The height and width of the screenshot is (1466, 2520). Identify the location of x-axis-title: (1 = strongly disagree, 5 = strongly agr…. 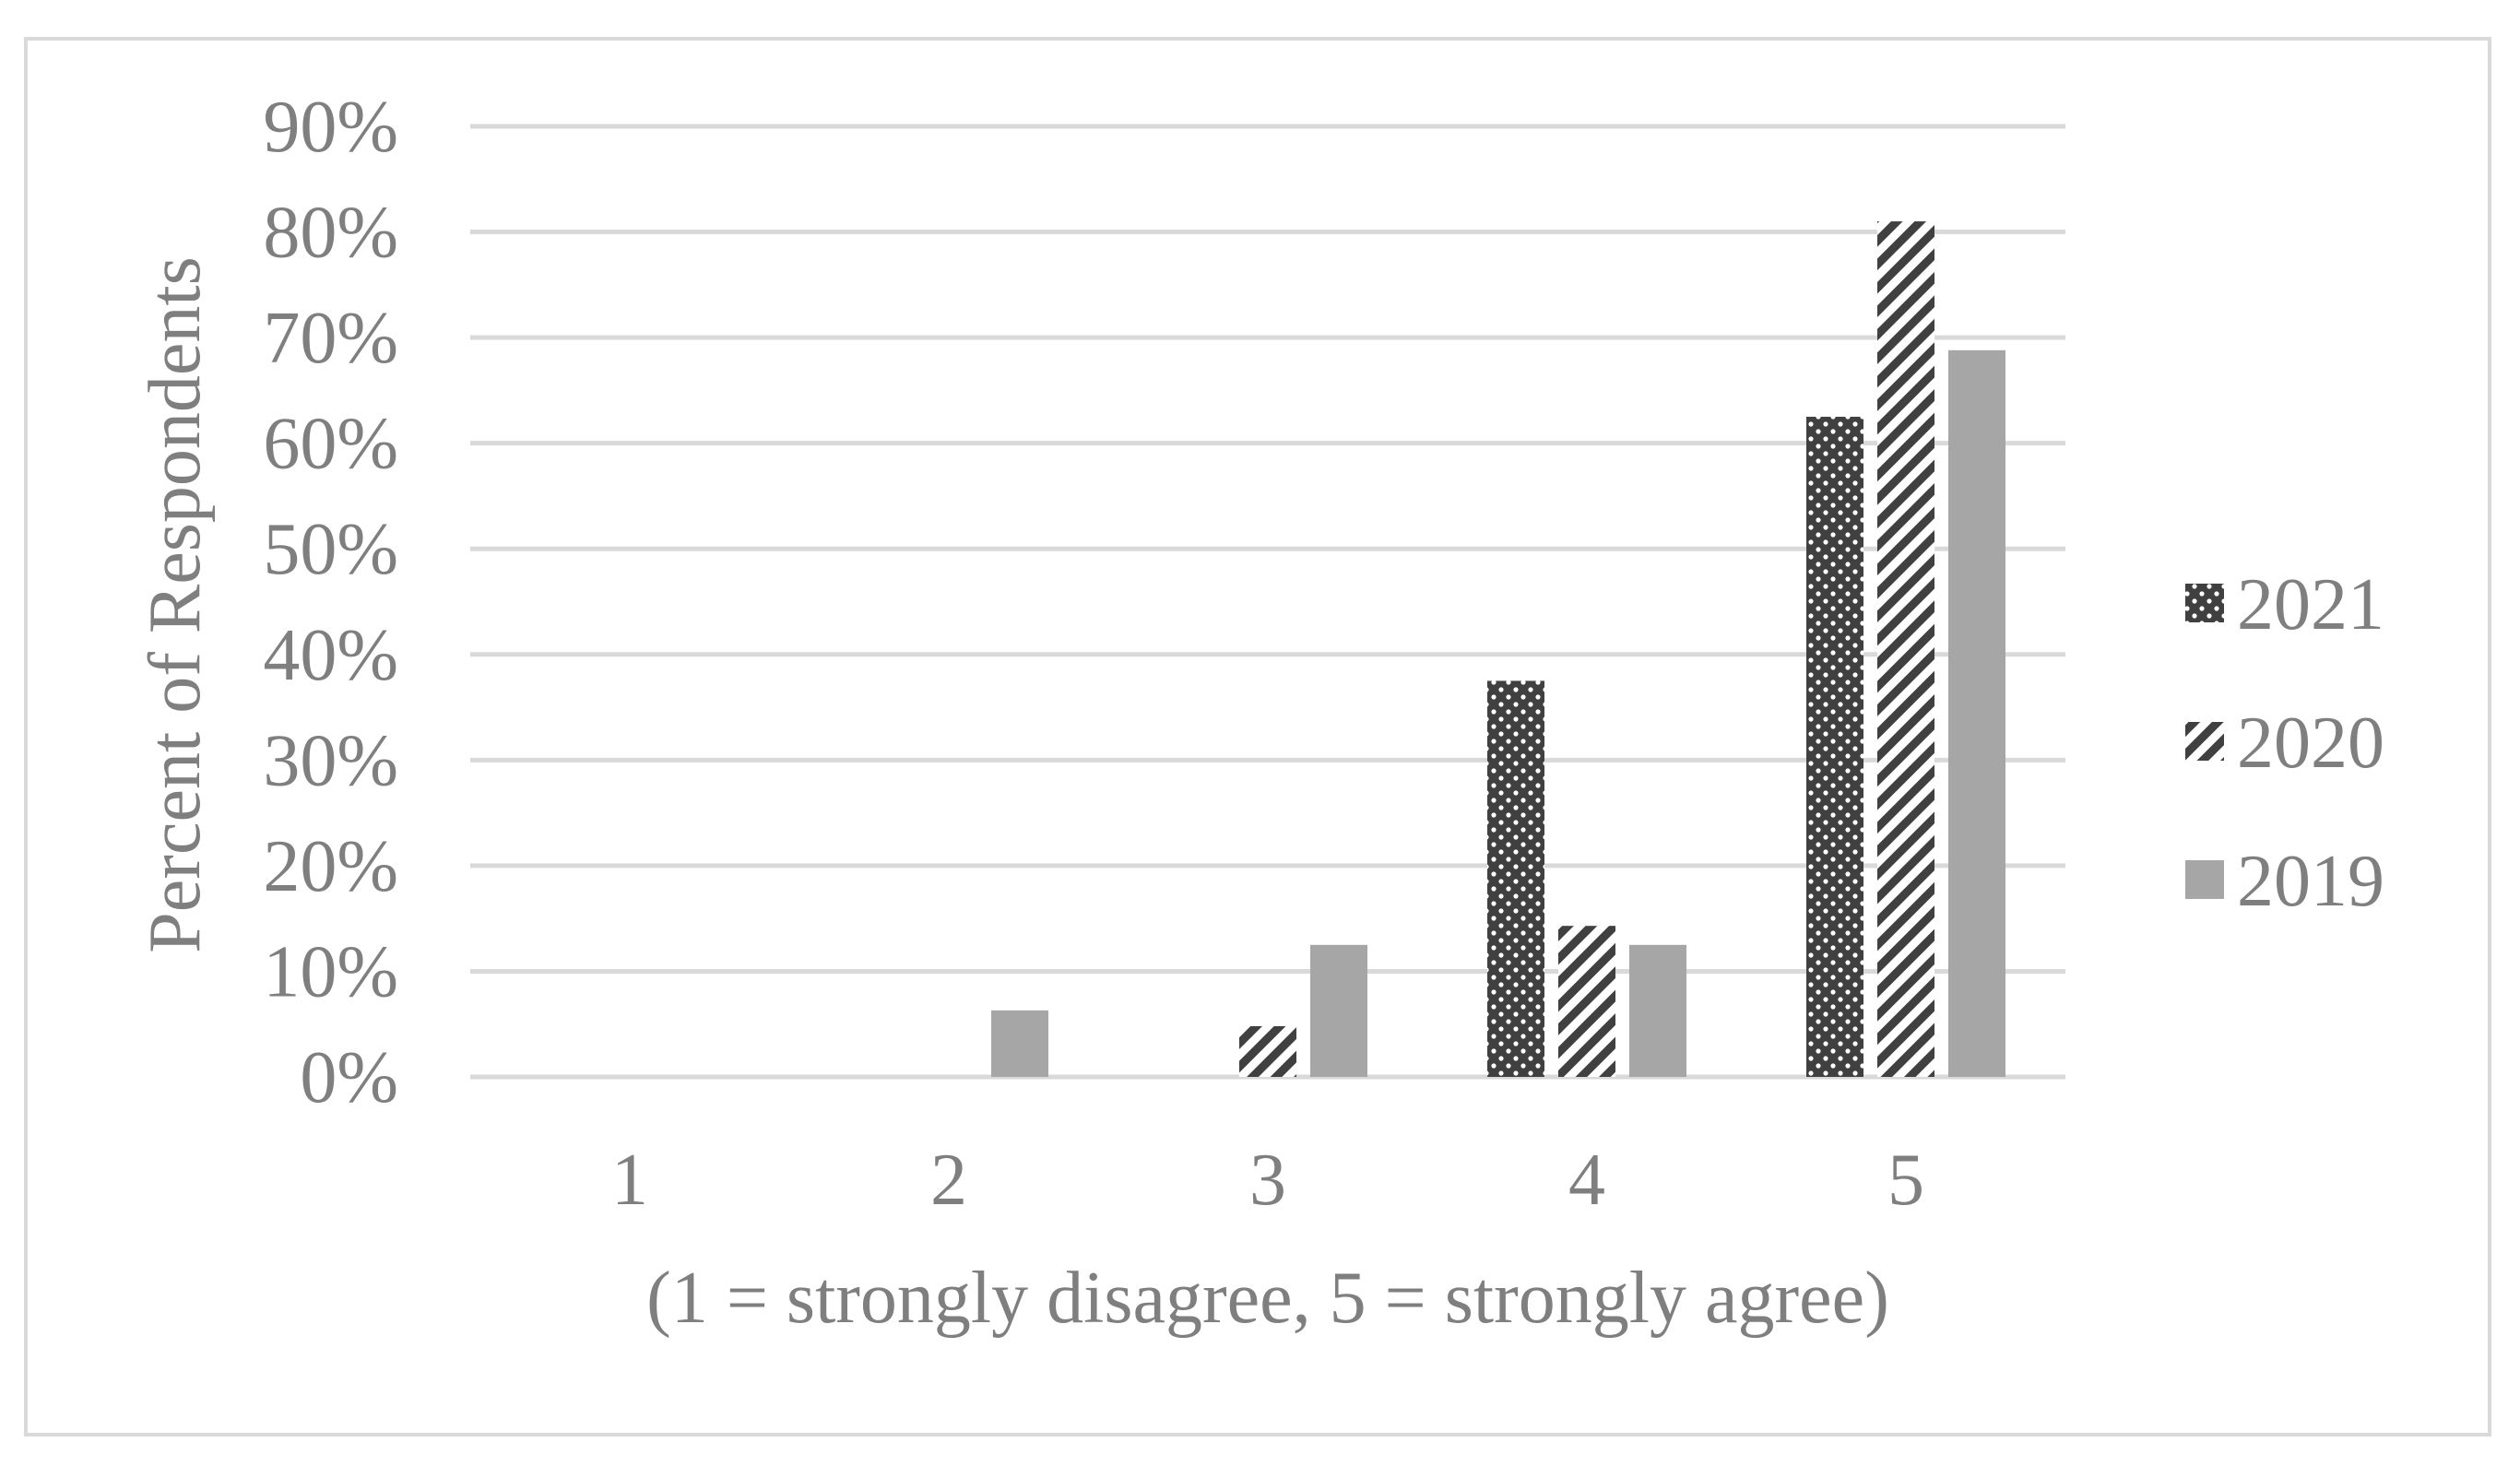
(1267, 1298).